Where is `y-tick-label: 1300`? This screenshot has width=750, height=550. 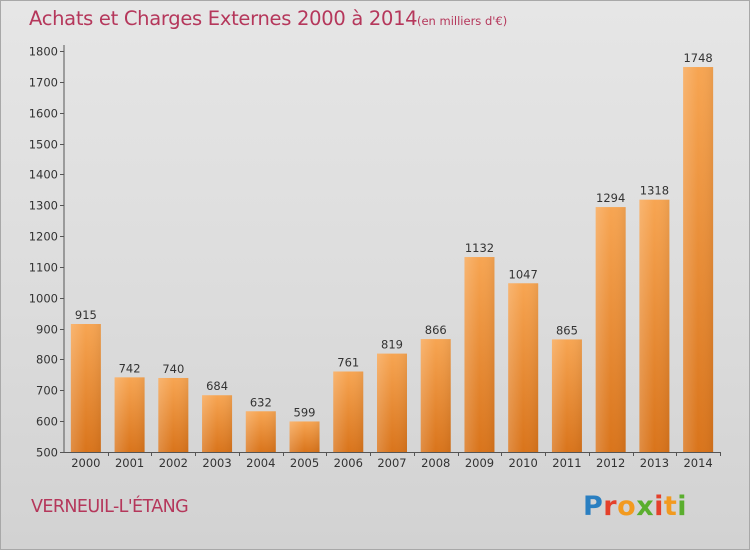 y-tick-label: 1300 is located at coordinates (43, 206).